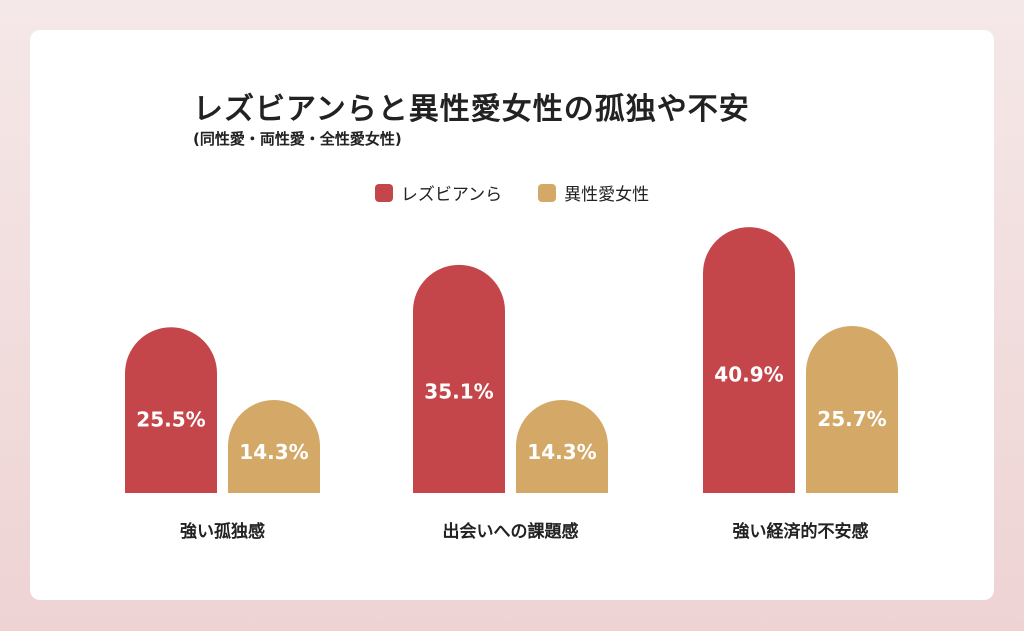  What do you see at coordinates (512, 192) in the screenshot?
I see `legend: レズビアンら 異性愛女性` at bounding box center [512, 192].